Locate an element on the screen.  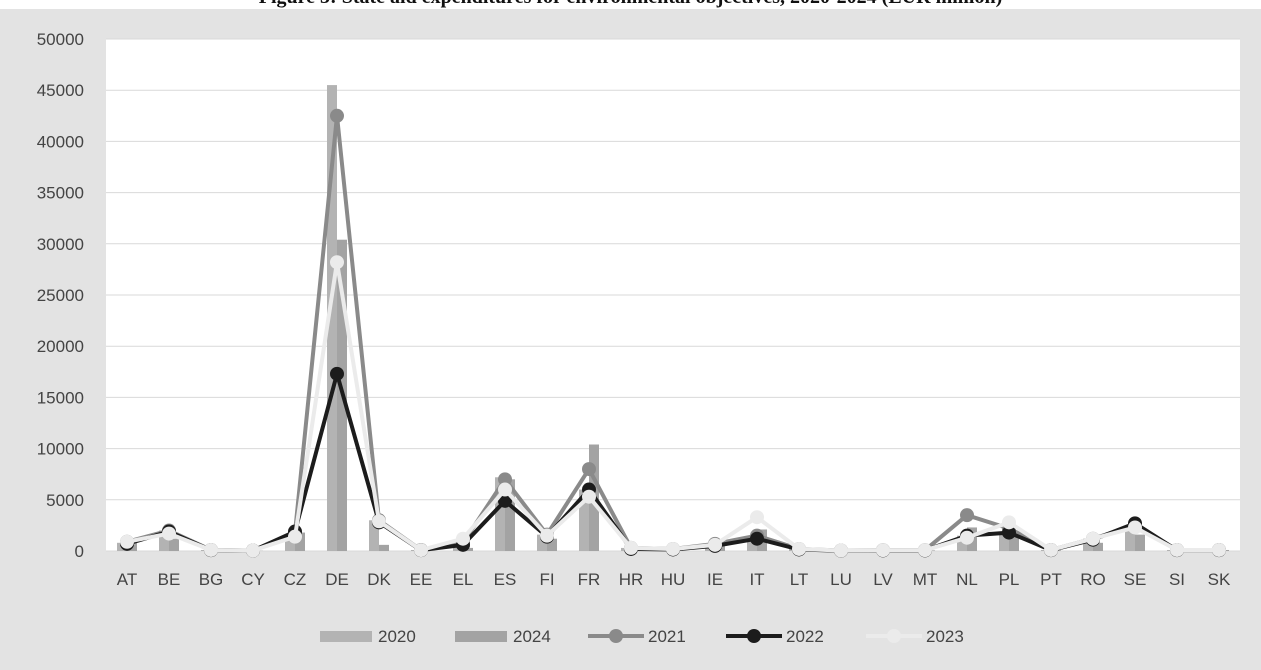
legend-label-2023: 2023 is located at coordinates (945, 636).